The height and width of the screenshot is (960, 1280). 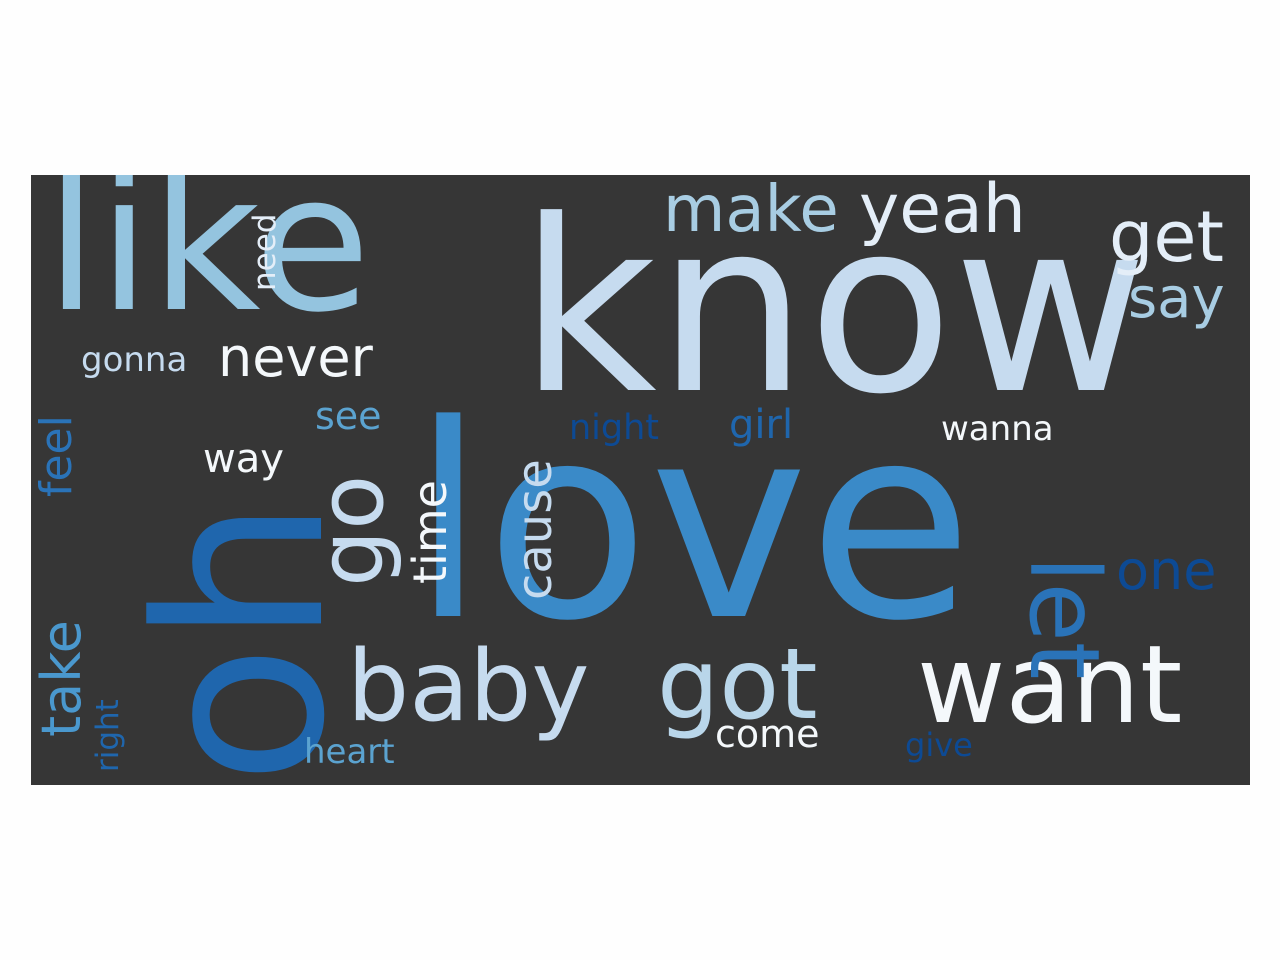 What do you see at coordinates (348, 416) in the screenshot?
I see `word-see: see` at bounding box center [348, 416].